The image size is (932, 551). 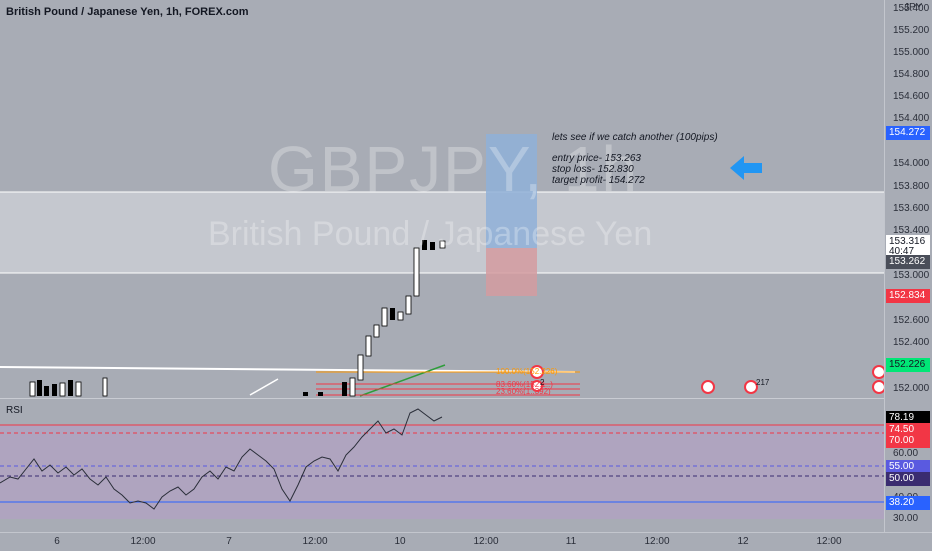 I want to click on level-price-tag: 152.226, so click(x=908, y=365).